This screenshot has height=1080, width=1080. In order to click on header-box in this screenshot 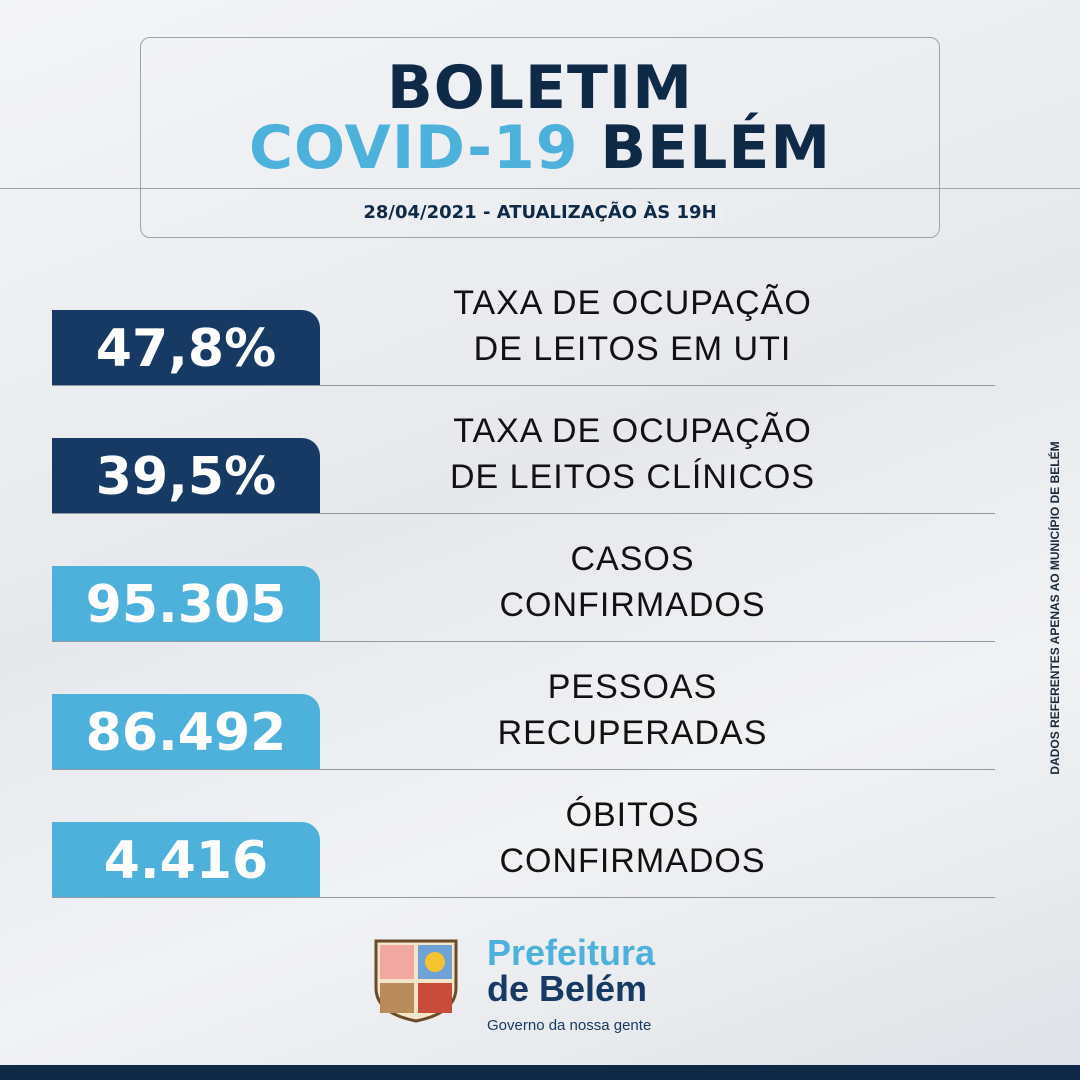, I will do `click(540, 137)`.